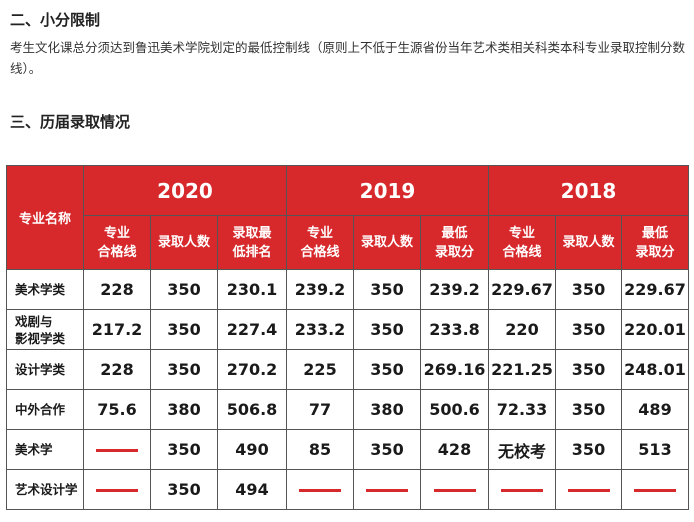  What do you see at coordinates (45, 329) in the screenshot?
I see `major-name-cell: 戏剧与 影视学类` at bounding box center [45, 329].